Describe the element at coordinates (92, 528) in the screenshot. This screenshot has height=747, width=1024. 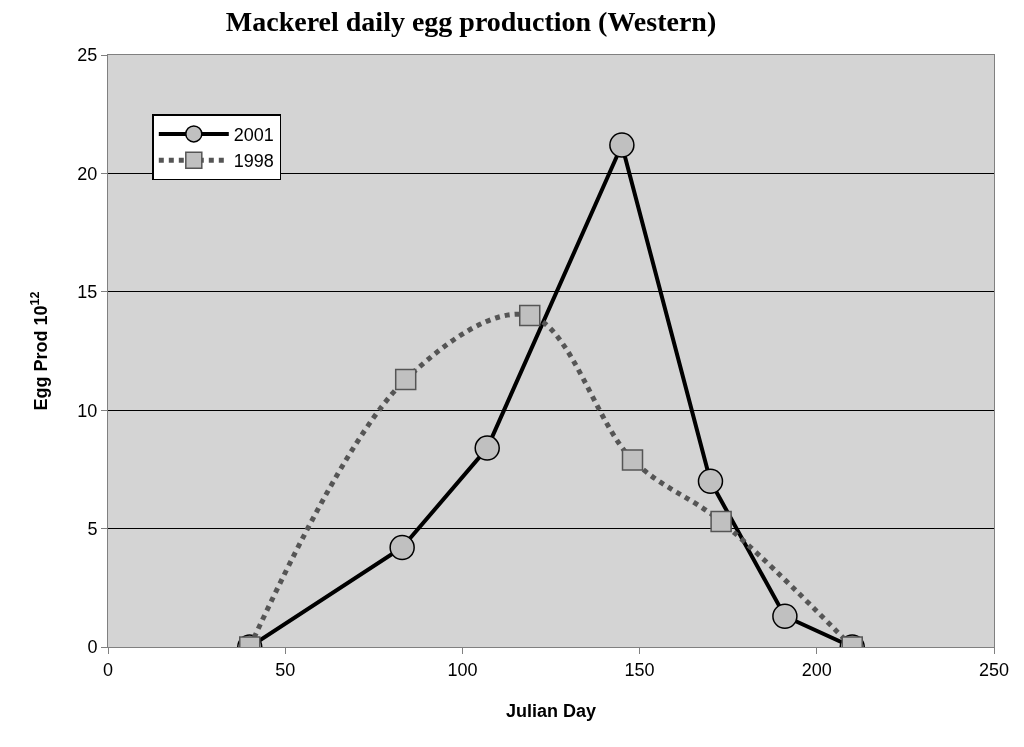
I see `y-tick-label: 5` at that location.